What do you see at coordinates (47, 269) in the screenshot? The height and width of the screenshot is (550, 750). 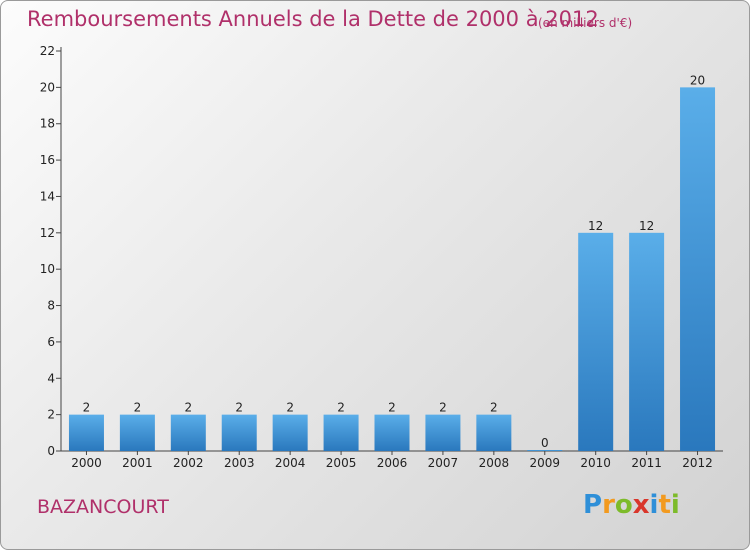 I see `y-tick-label: 10` at bounding box center [47, 269].